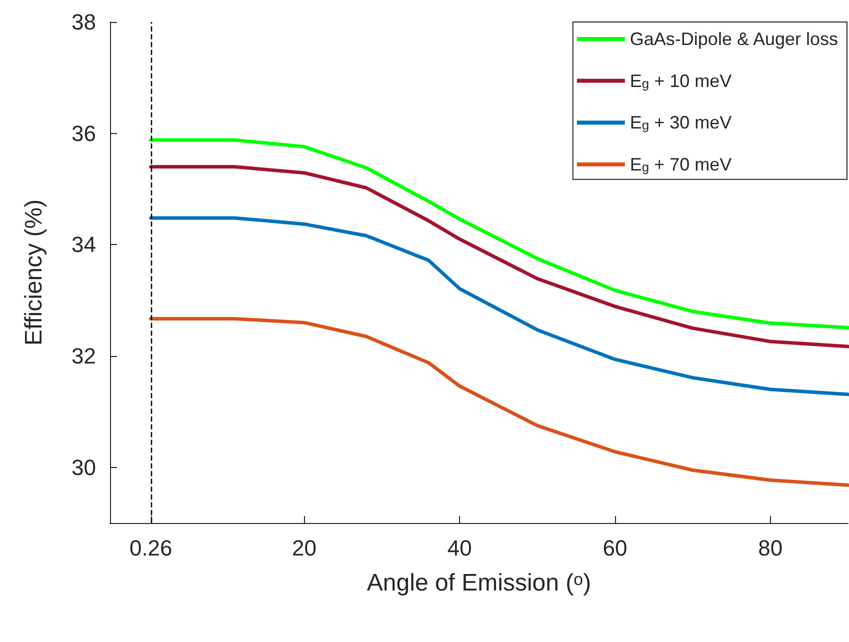  What do you see at coordinates (150, 548) in the screenshot?
I see `x-tick-label: 0.26` at bounding box center [150, 548].